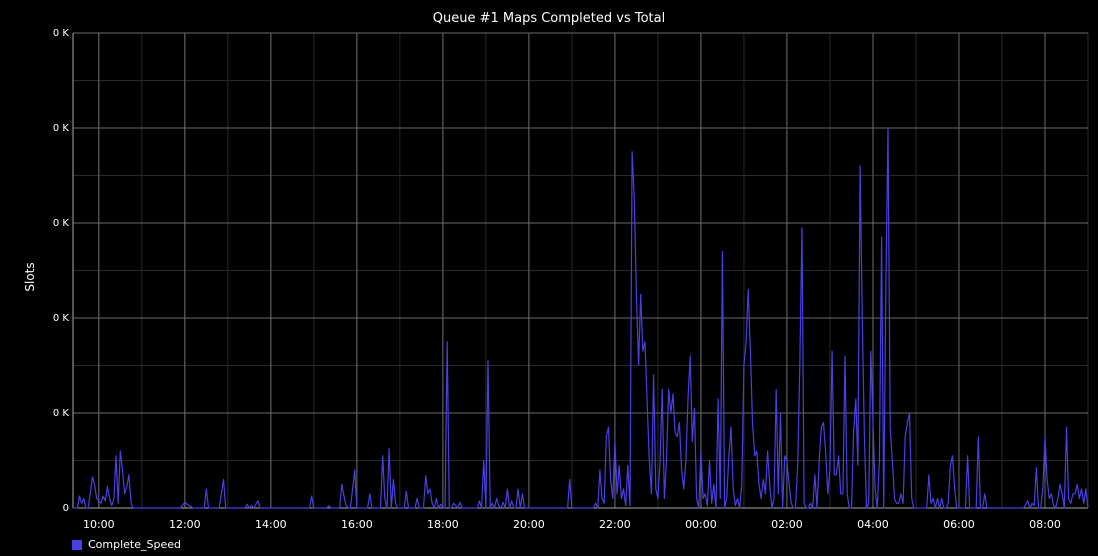  Describe the element at coordinates (701, 524) in the screenshot. I see `x-tick-label: 00:00` at that location.